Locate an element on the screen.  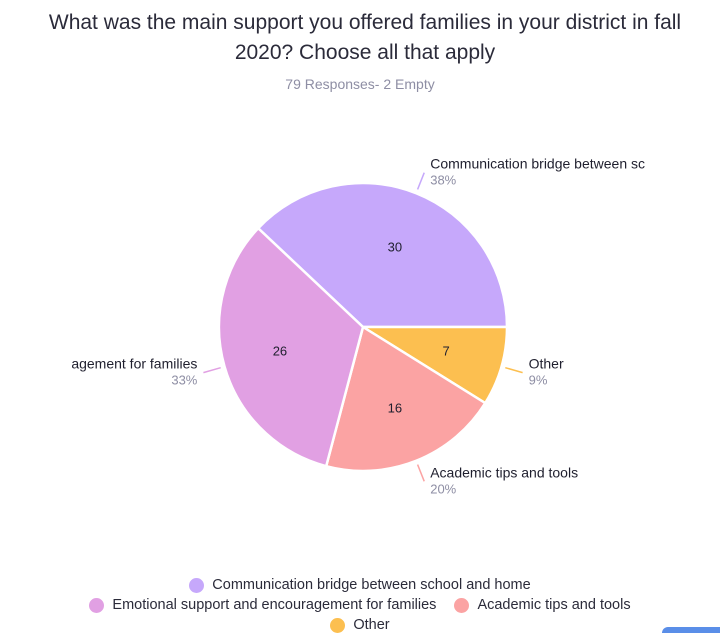
callout-label-agement-for-families: agement for families is located at coordinates (134, 364).